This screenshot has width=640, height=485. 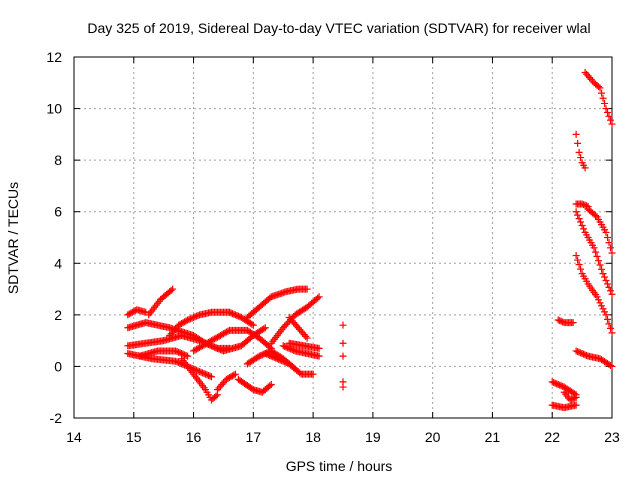 I want to click on y-tick-label: 8, so click(x=58, y=160).